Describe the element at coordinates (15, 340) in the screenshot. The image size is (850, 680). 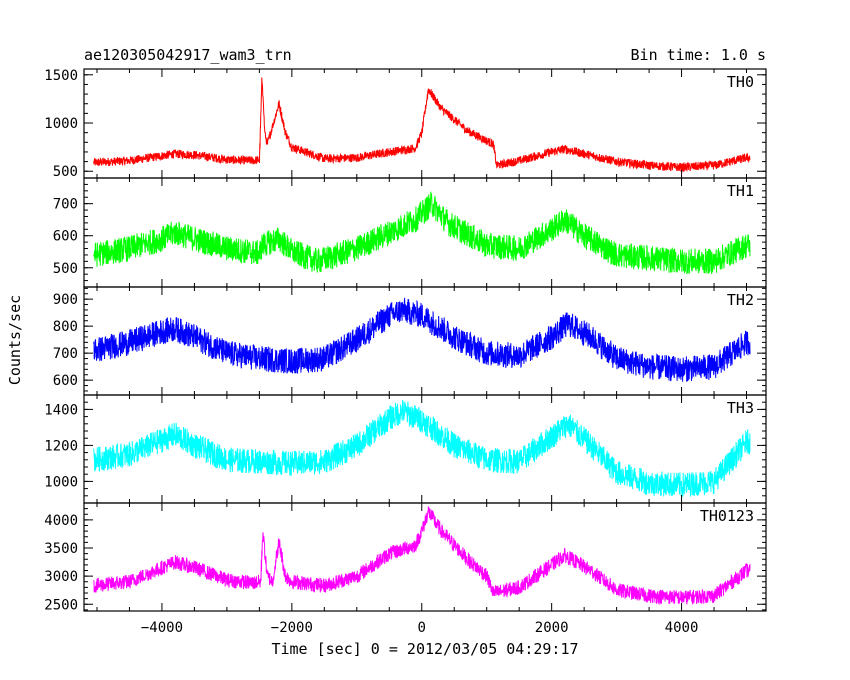
I see `y-axis-label: Counts/sec` at that location.